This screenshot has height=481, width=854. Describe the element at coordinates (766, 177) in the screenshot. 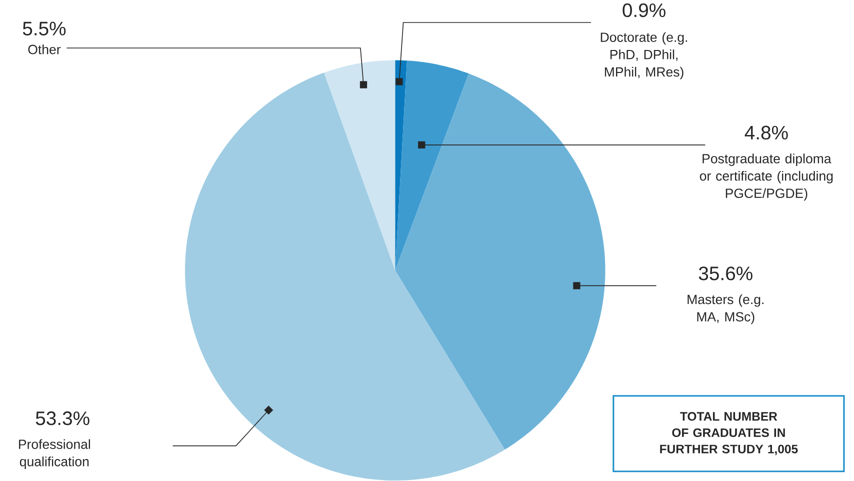

I see `slice-label: Postgraduate diploma or certificate (including PGCE/PGDE)` at that location.